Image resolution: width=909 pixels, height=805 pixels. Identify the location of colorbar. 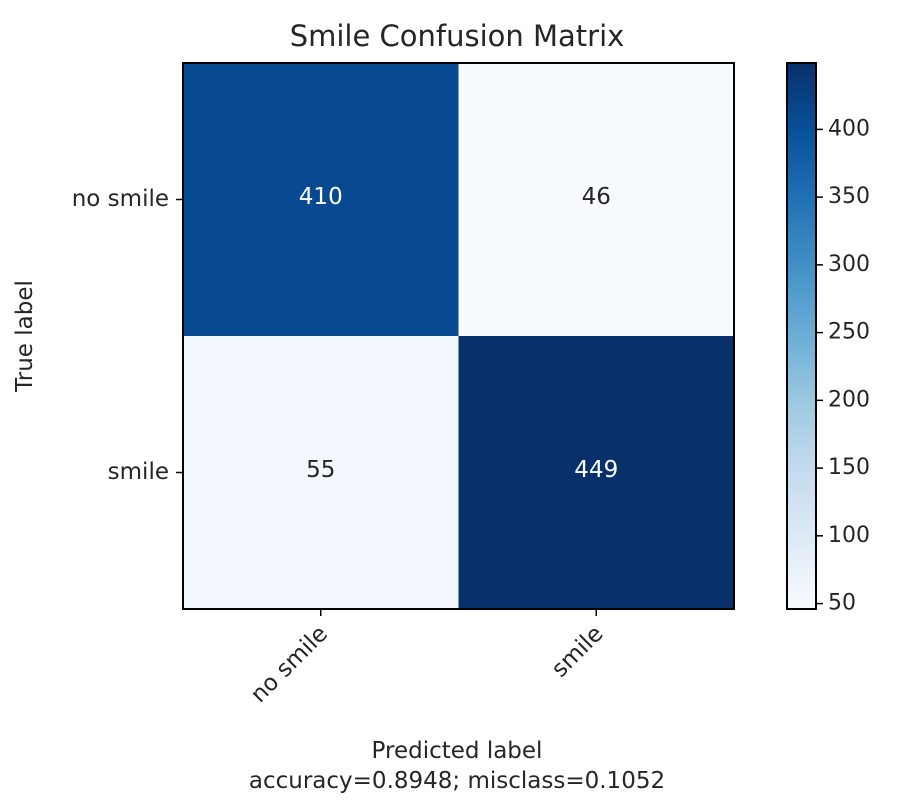
(801, 336).